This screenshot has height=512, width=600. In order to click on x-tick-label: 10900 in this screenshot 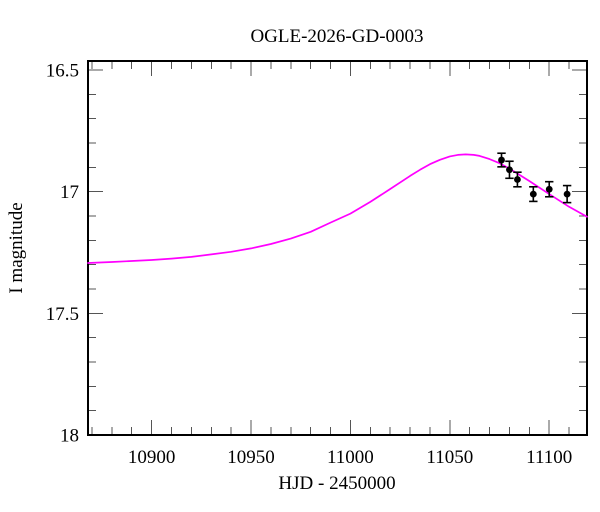, I will do `click(152, 457)`.